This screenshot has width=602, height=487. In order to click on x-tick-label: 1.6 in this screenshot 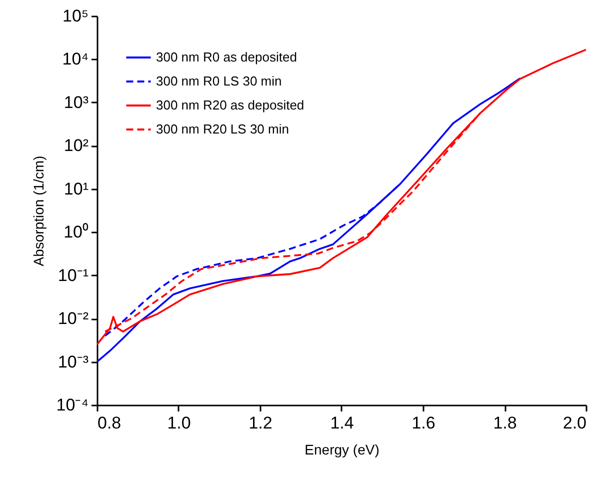, I will do `click(424, 423)`.